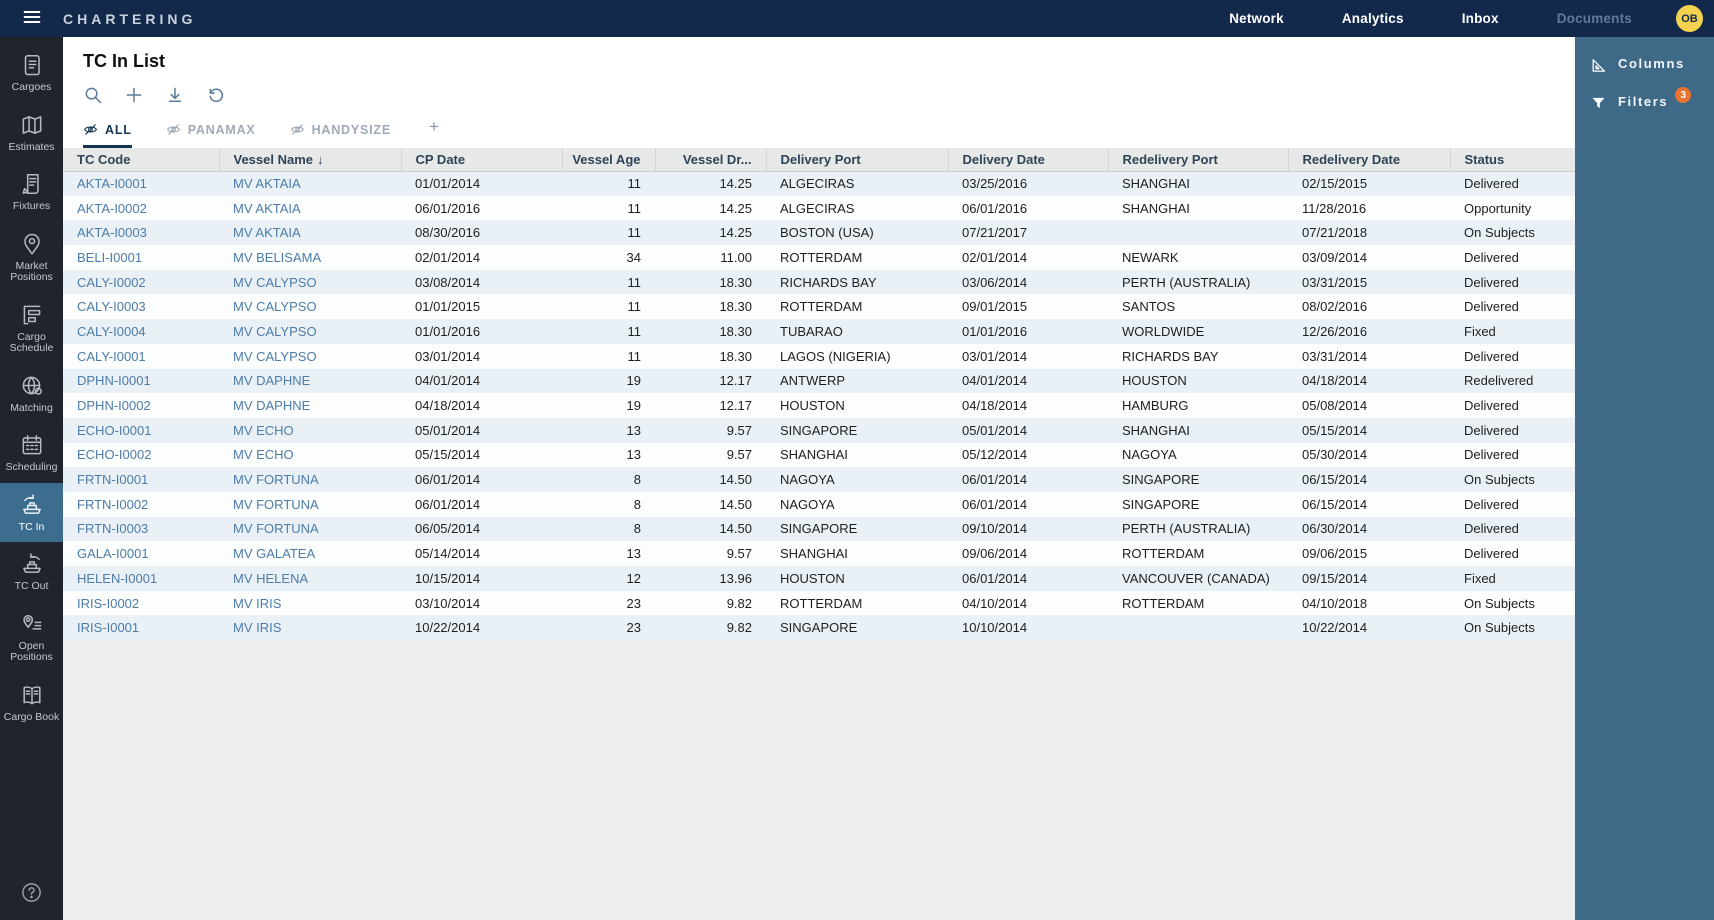 This screenshot has width=1714, height=920. What do you see at coordinates (1256, 18) in the screenshot?
I see `topnav-network: Network` at bounding box center [1256, 18].